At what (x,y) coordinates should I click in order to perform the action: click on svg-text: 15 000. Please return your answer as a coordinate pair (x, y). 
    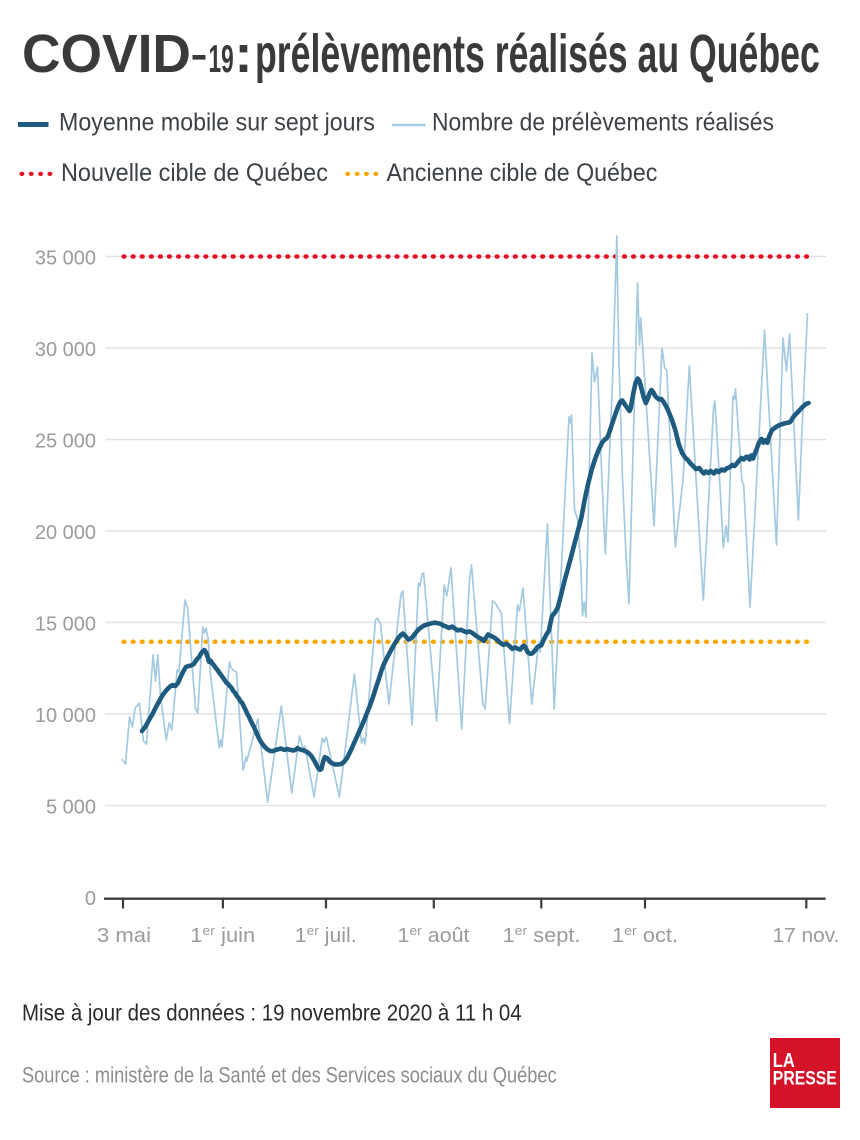
    Looking at the image, I should click on (65, 625).